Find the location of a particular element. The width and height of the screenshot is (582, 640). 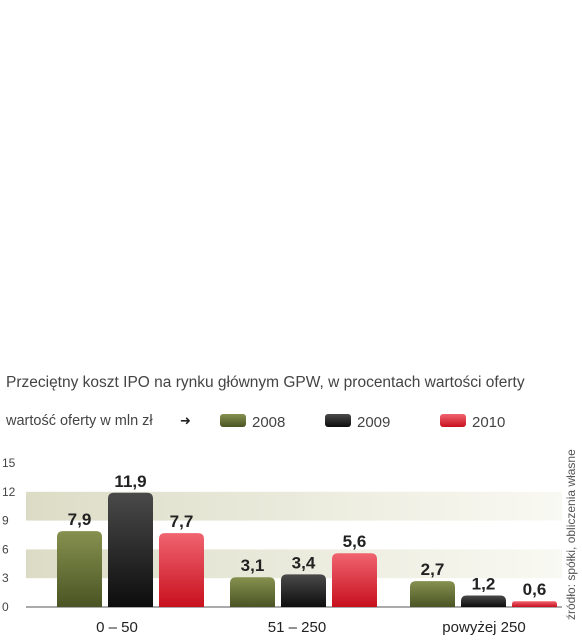

x-axis-label: wartość oferty w mln zł is located at coordinates (79, 421).